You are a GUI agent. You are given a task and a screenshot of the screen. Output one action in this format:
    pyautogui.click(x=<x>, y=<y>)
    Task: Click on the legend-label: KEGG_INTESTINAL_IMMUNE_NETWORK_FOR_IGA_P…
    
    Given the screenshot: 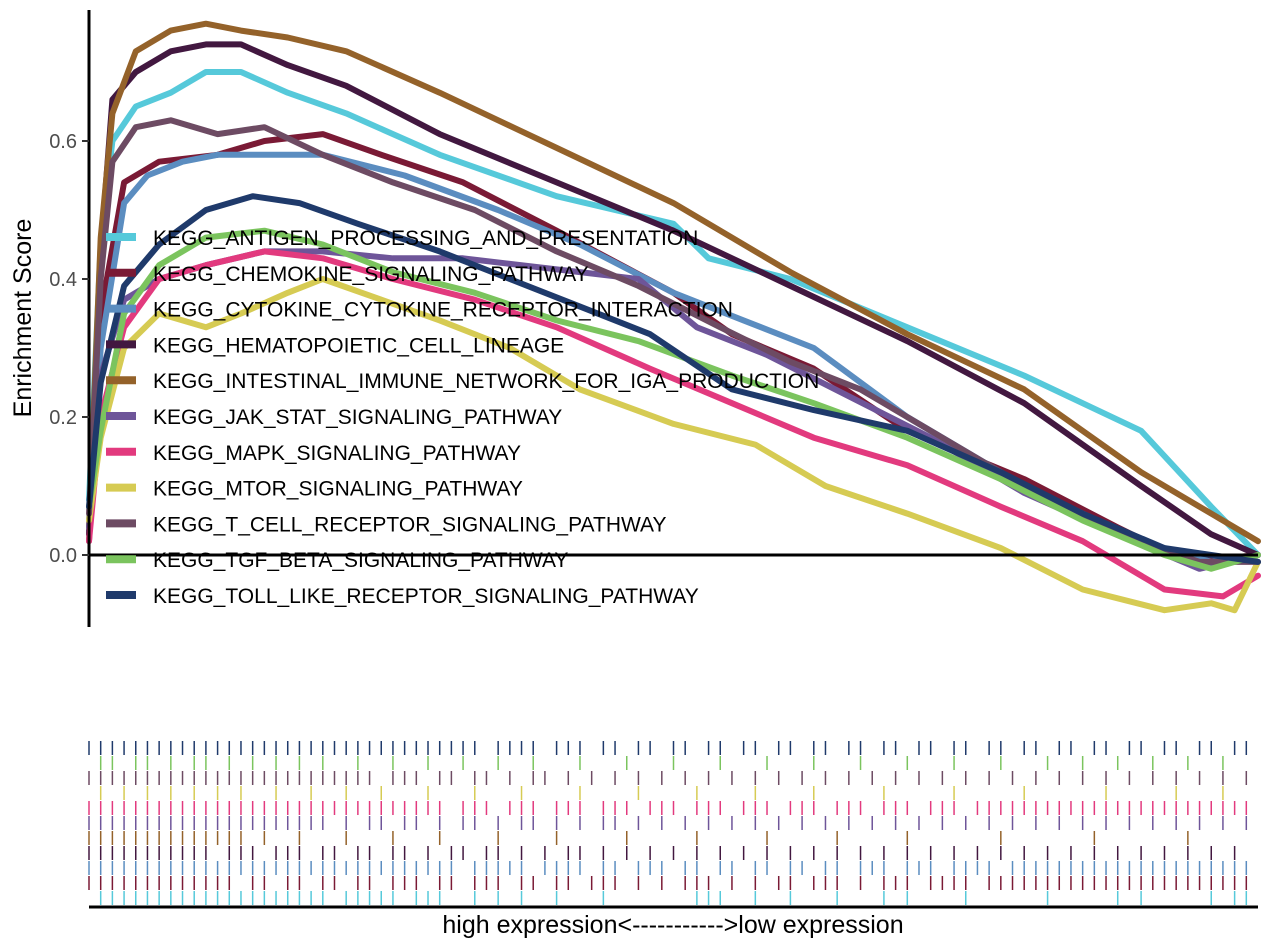 What is the action you would take?
    pyautogui.click(x=486, y=381)
    